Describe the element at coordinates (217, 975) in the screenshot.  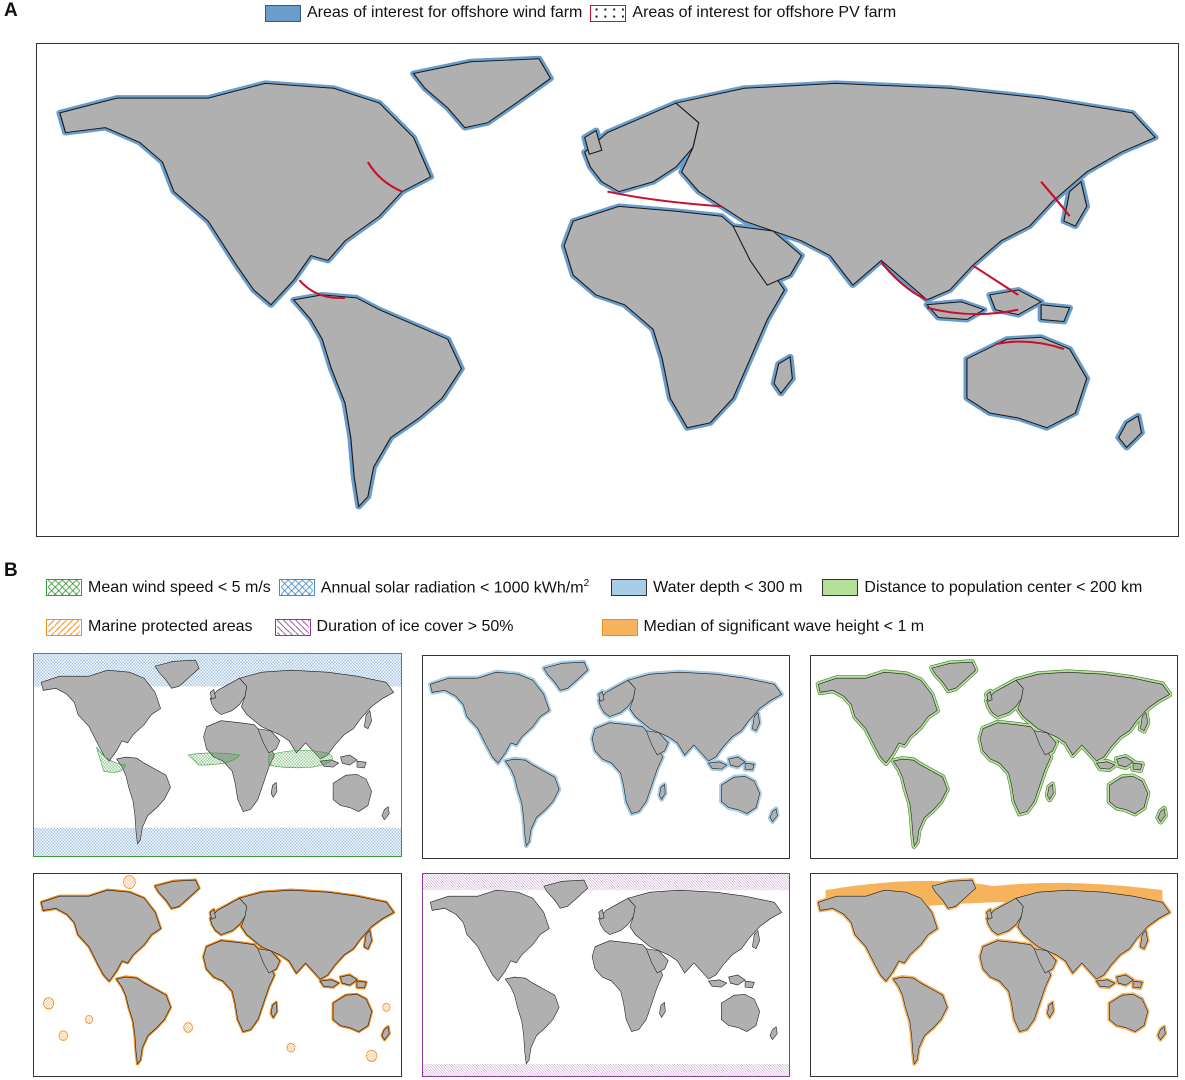
I see `map-marine-protected` at that location.